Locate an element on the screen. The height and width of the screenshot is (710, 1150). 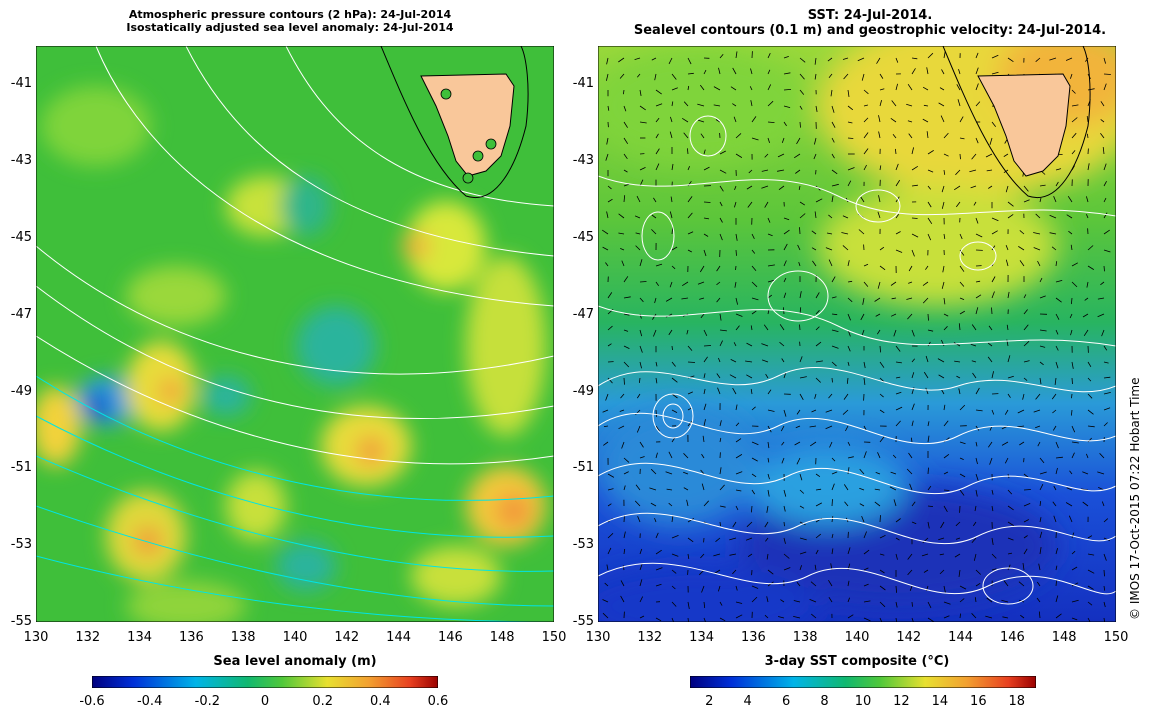
right-title-line1: SST: 24-Jul-2014. is located at coordinates (870, 15).